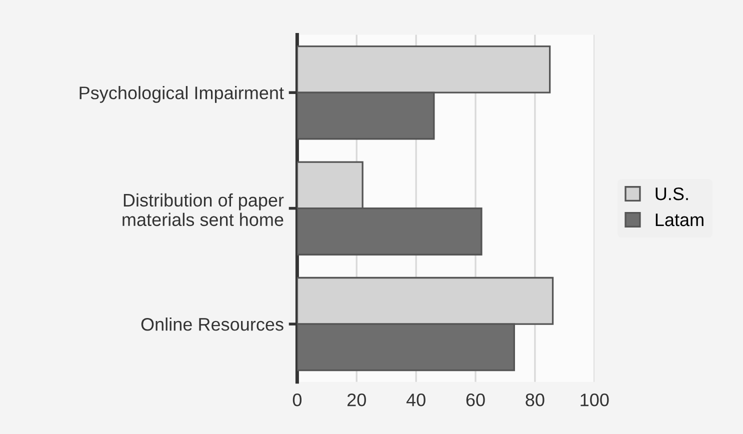 The width and height of the screenshot is (743, 434). I want to click on x-tick-label: 40, so click(416, 400).